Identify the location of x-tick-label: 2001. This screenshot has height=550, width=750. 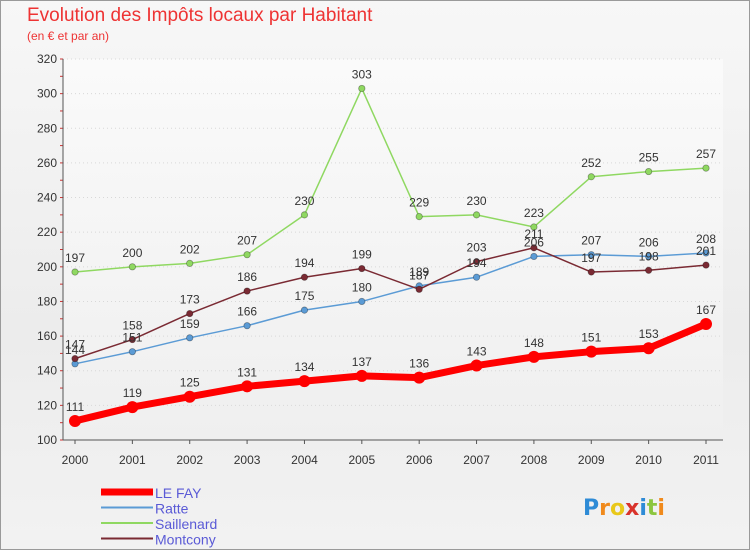
(132, 460).